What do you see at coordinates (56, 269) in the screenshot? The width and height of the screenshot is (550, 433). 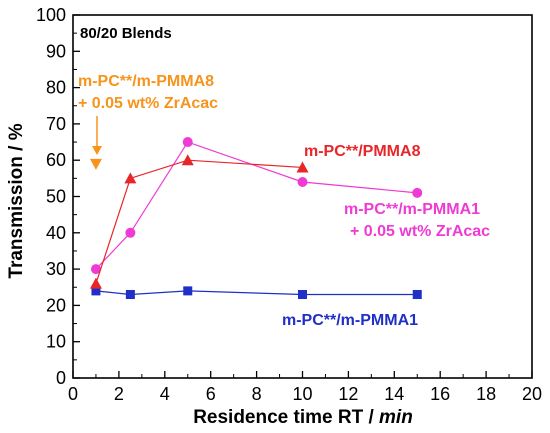 I see `y-tick-label: 30` at bounding box center [56, 269].